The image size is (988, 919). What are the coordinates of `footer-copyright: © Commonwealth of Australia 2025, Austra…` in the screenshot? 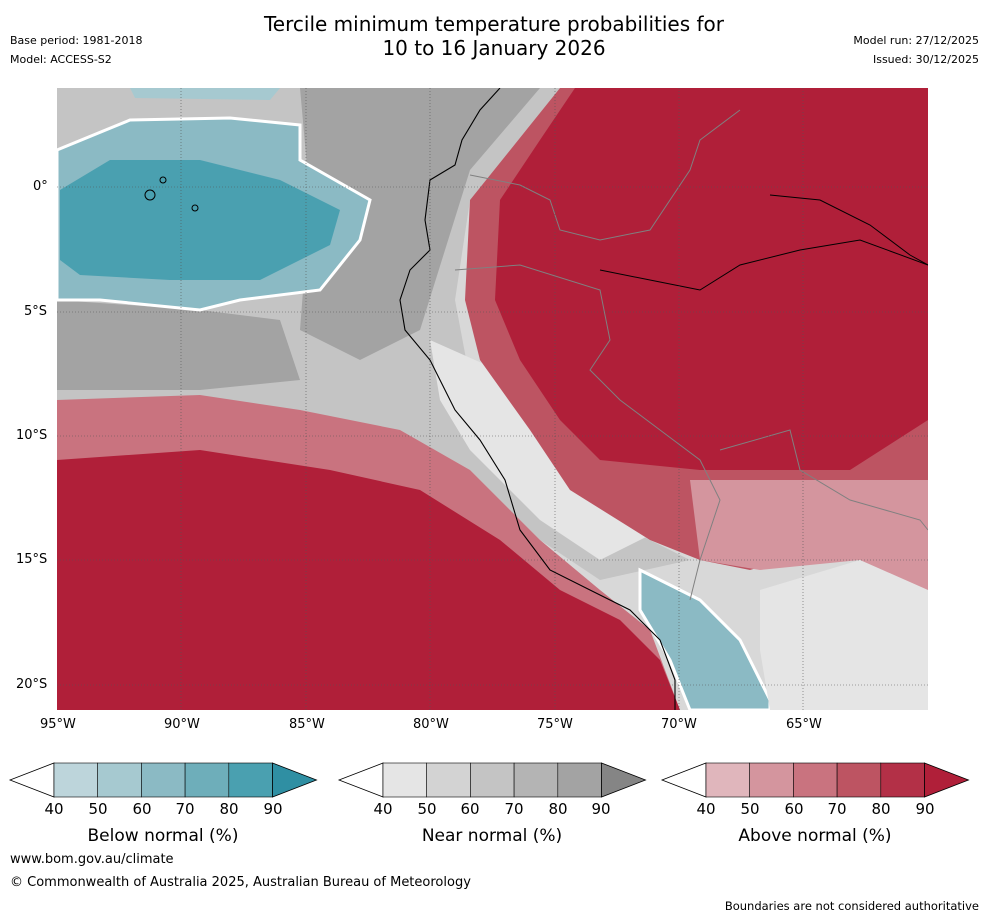 It's located at (240, 882).